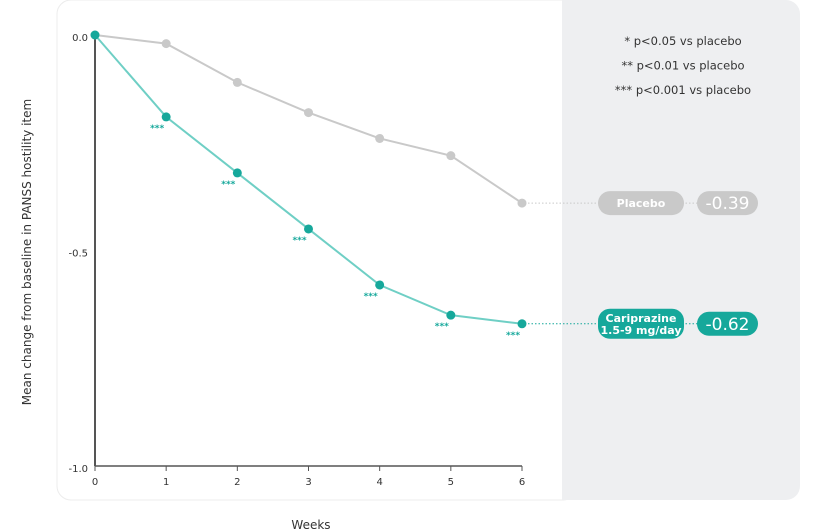  Describe the element at coordinates (522, 482) in the screenshot. I see `x-tick-label: 6` at that location.